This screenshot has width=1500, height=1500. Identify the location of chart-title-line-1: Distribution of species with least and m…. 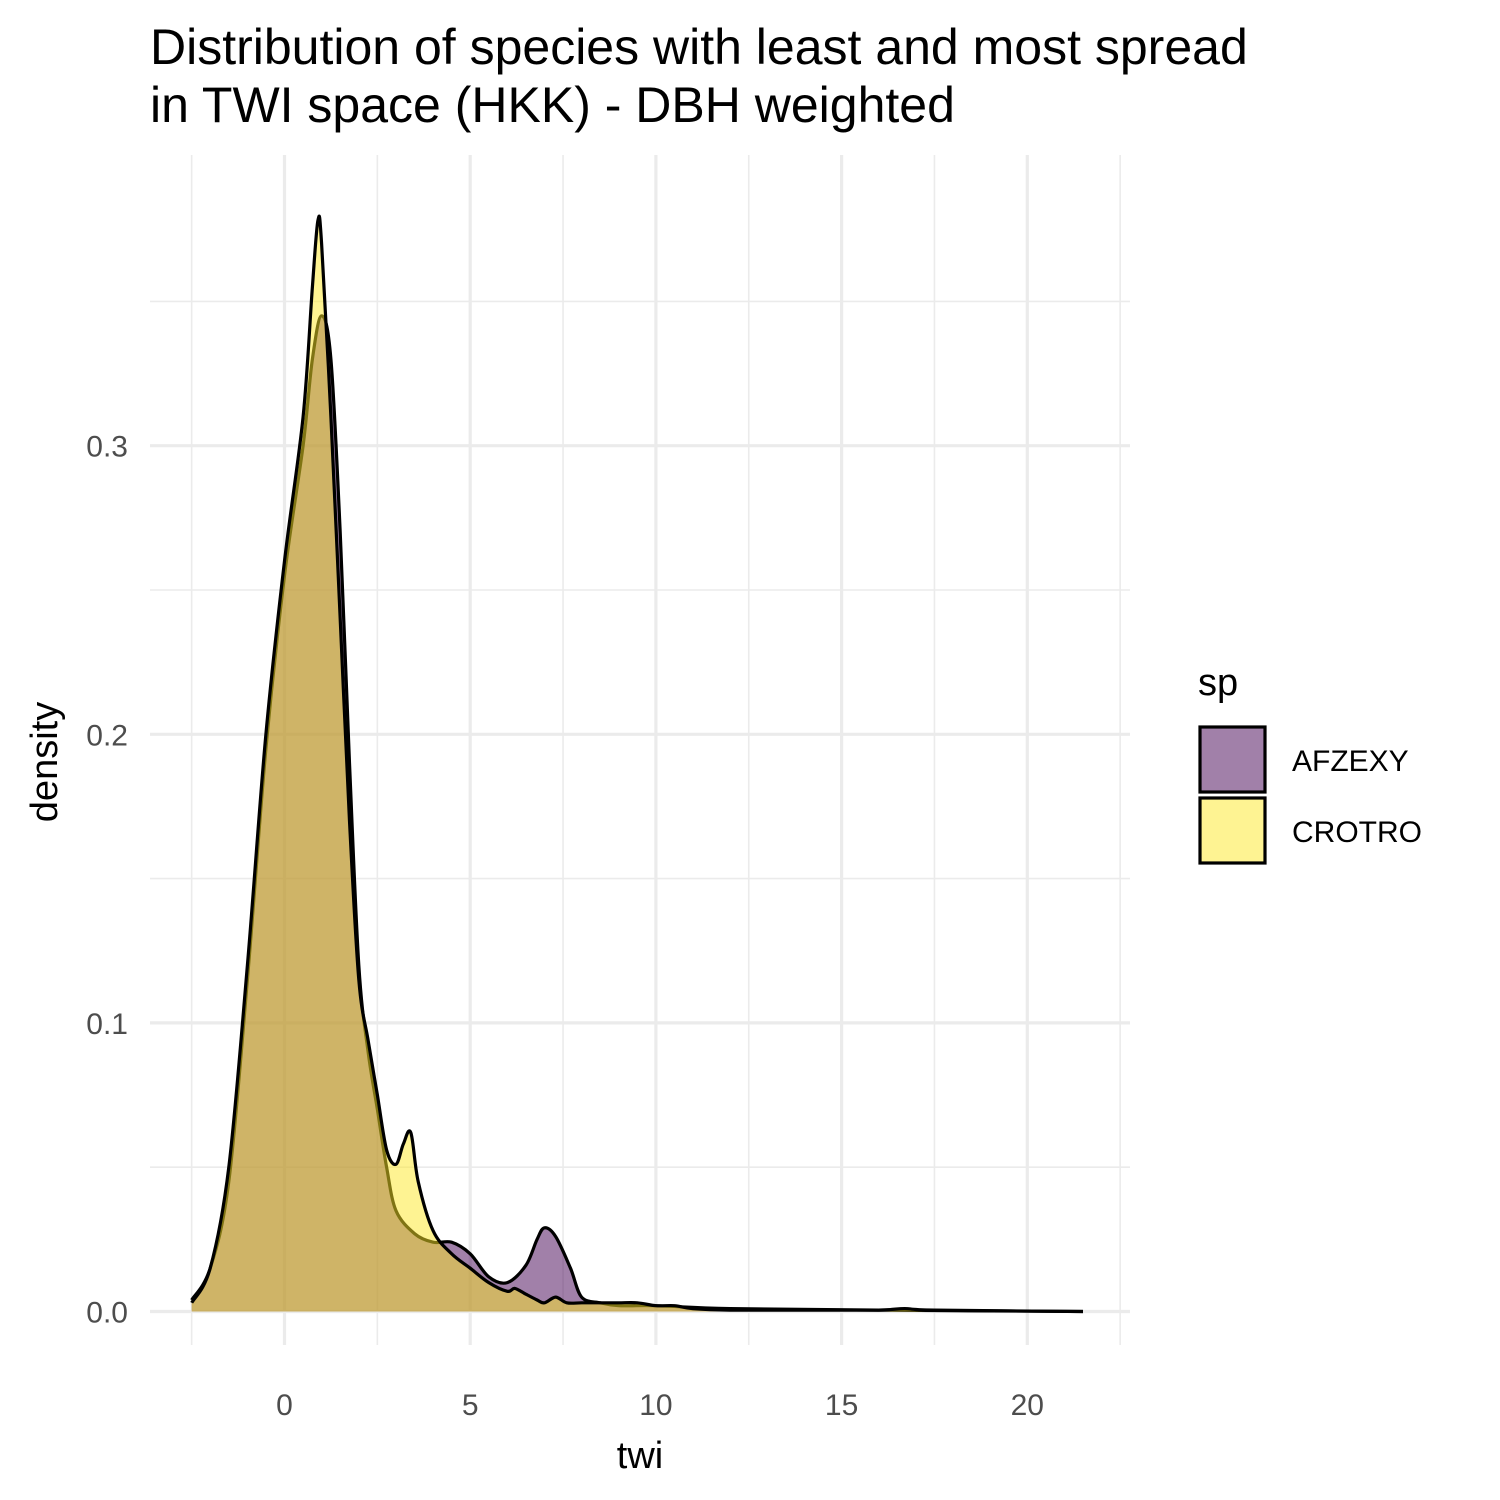
(699, 47).